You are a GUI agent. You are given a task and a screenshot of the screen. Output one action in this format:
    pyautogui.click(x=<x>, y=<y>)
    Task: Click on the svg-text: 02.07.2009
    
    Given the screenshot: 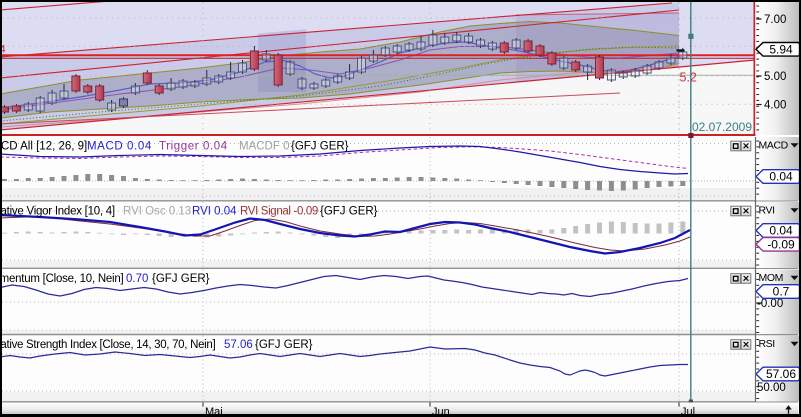 What is the action you would take?
    pyautogui.click(x=722, y=127)
    